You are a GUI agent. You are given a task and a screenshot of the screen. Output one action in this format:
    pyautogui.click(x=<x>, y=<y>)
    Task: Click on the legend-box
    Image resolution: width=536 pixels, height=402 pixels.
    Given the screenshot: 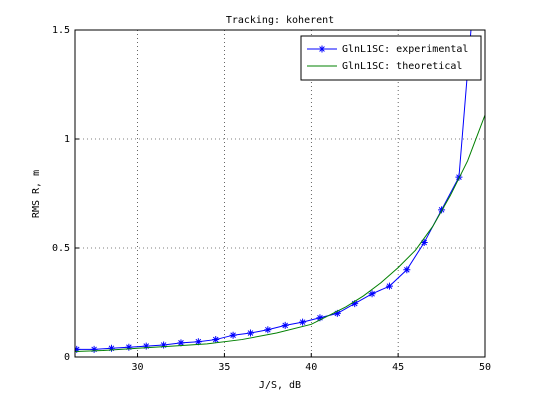 What is the action you would take?
    pyautogui.click(x=391, y=58)
    